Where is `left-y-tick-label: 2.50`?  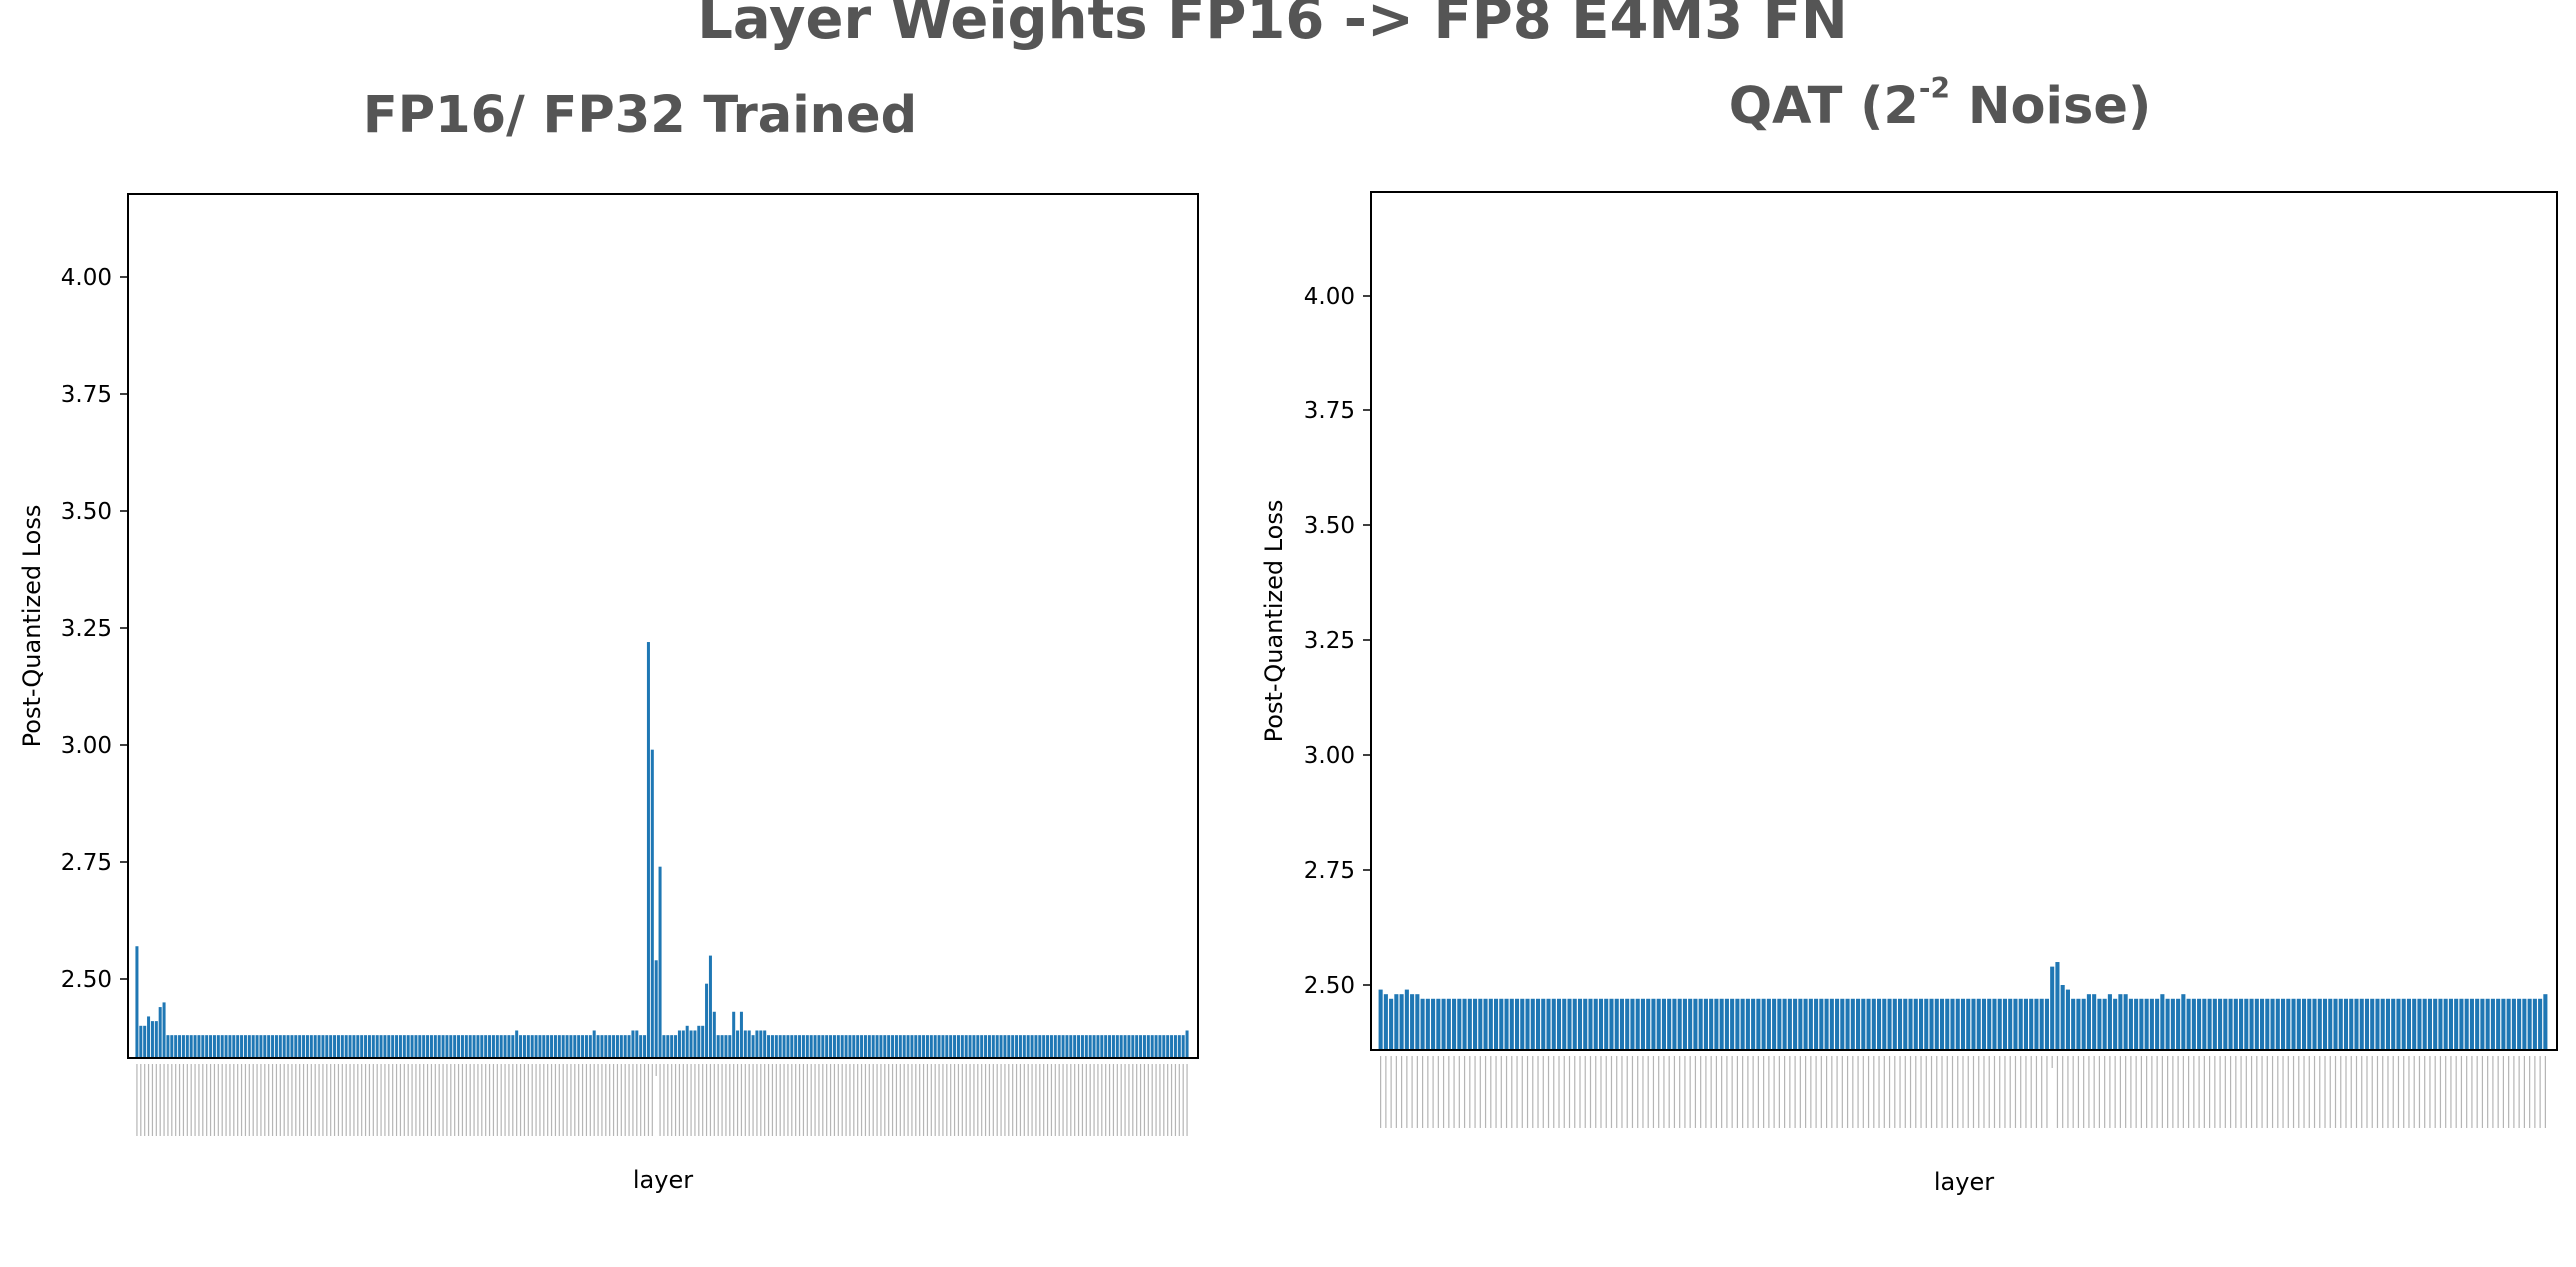 left-y-tick-label: 2.50 is located at coordinates (86, 980).